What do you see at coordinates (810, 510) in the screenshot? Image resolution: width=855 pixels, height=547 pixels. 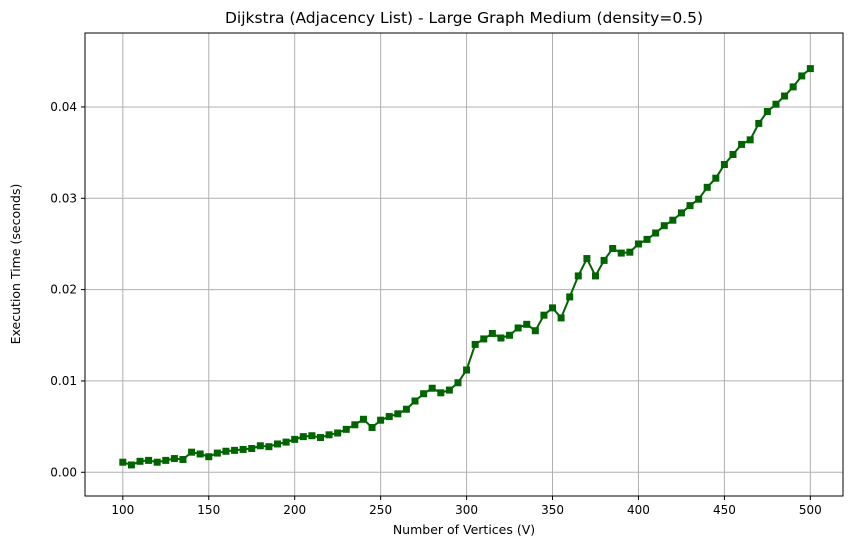 I see `x-tick-label: 500` at bounding box center [810, 510].